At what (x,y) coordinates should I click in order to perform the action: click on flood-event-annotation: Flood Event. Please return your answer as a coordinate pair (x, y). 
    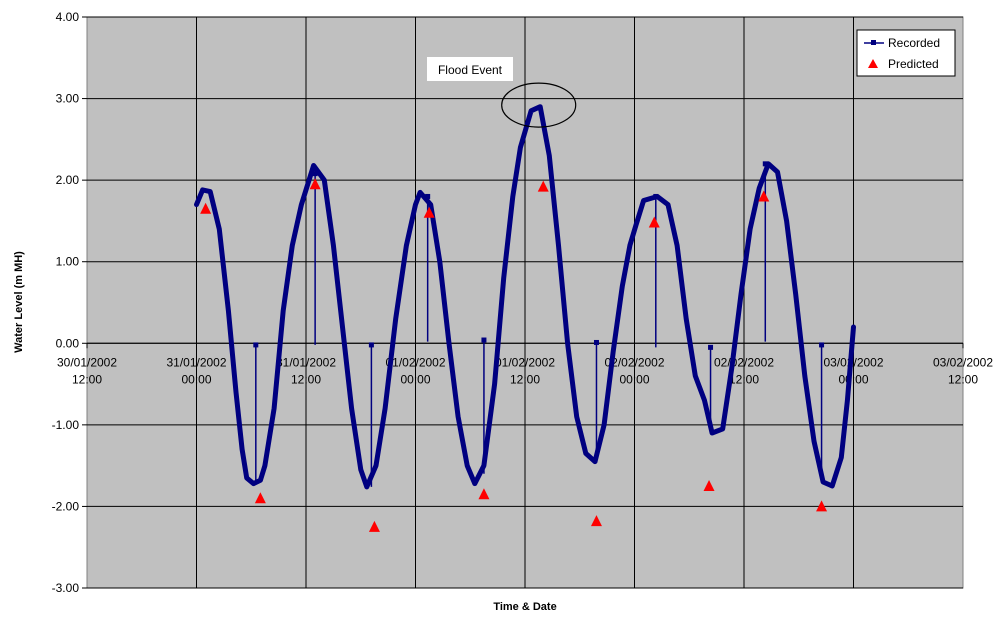
    Looking at the image, I should click on (502, 92).